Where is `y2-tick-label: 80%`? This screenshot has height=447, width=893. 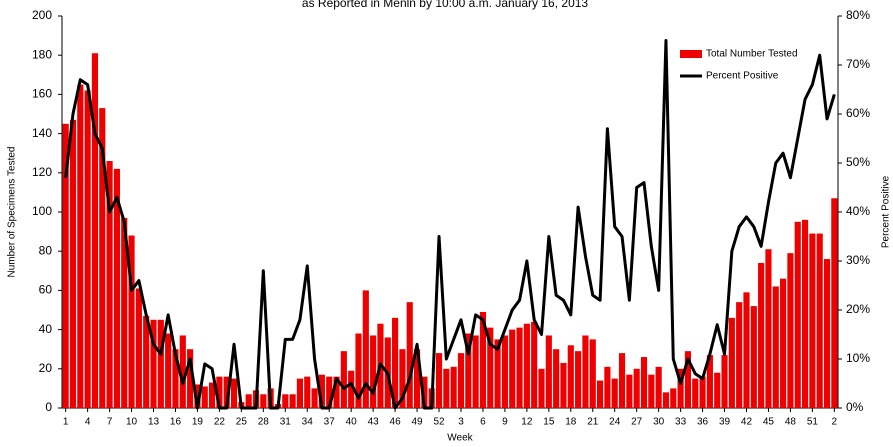 y2-tick-label: 80% is located at coordinates (858, 15).